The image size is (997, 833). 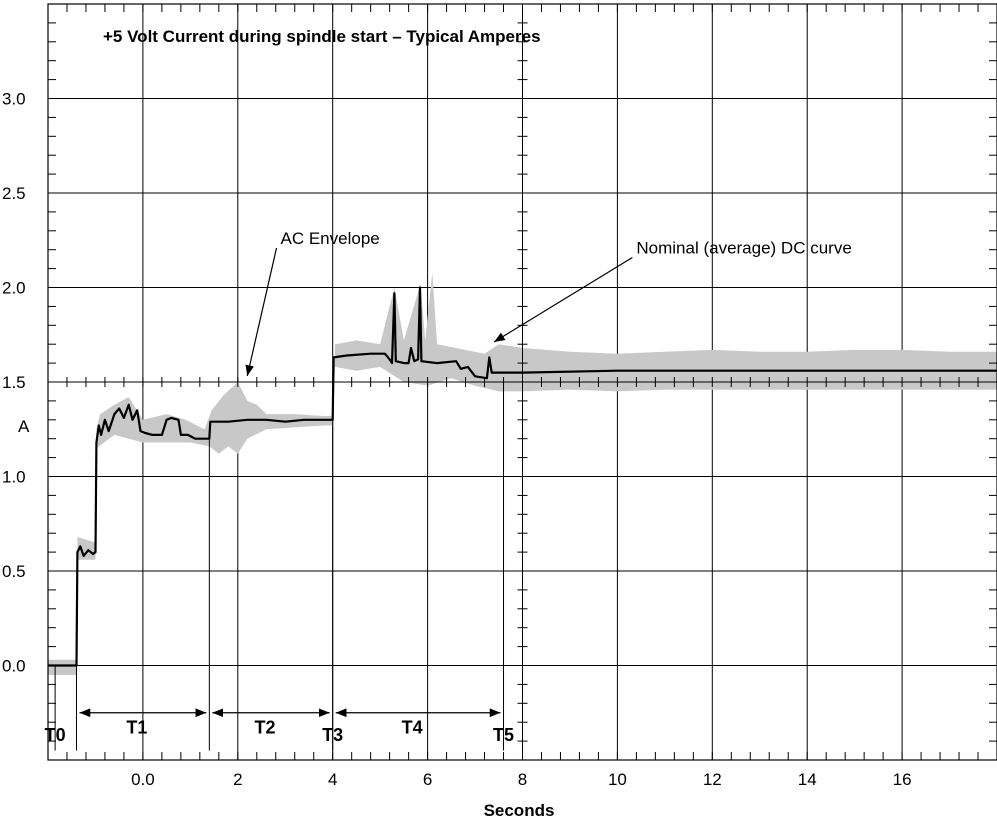 What do you see at coordinates (55, 735) in the screenshot?
I see `phase-label-t0: T0` at bounding box center [55, 735].